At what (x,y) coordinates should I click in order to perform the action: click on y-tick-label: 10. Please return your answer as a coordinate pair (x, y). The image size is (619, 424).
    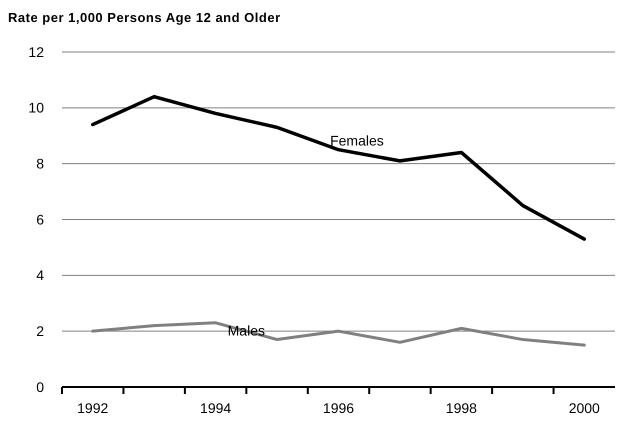
    Looking at the image, I should click on (36, 108).